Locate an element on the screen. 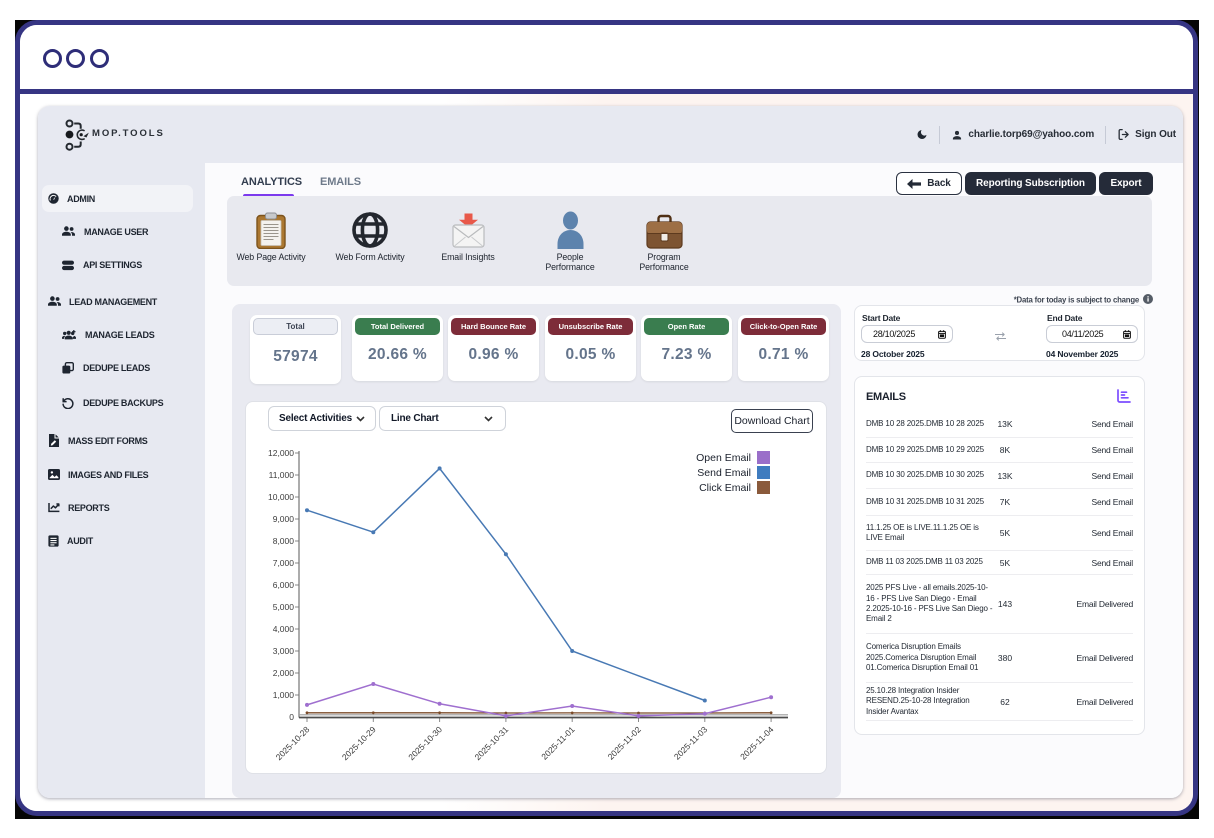 The image size is (1214, 838). svg-text: 6,000 is located at coordinates (284, 585).